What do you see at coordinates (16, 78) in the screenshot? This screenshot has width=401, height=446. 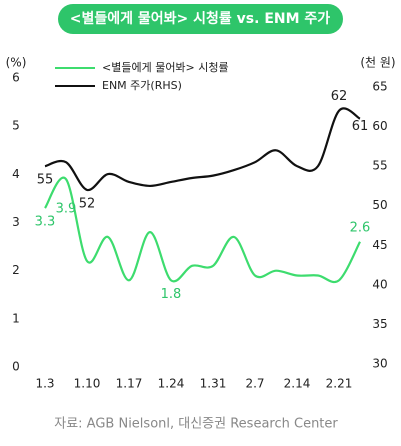 I see `y-tick-label: 6` at bounding box center [16, 78].